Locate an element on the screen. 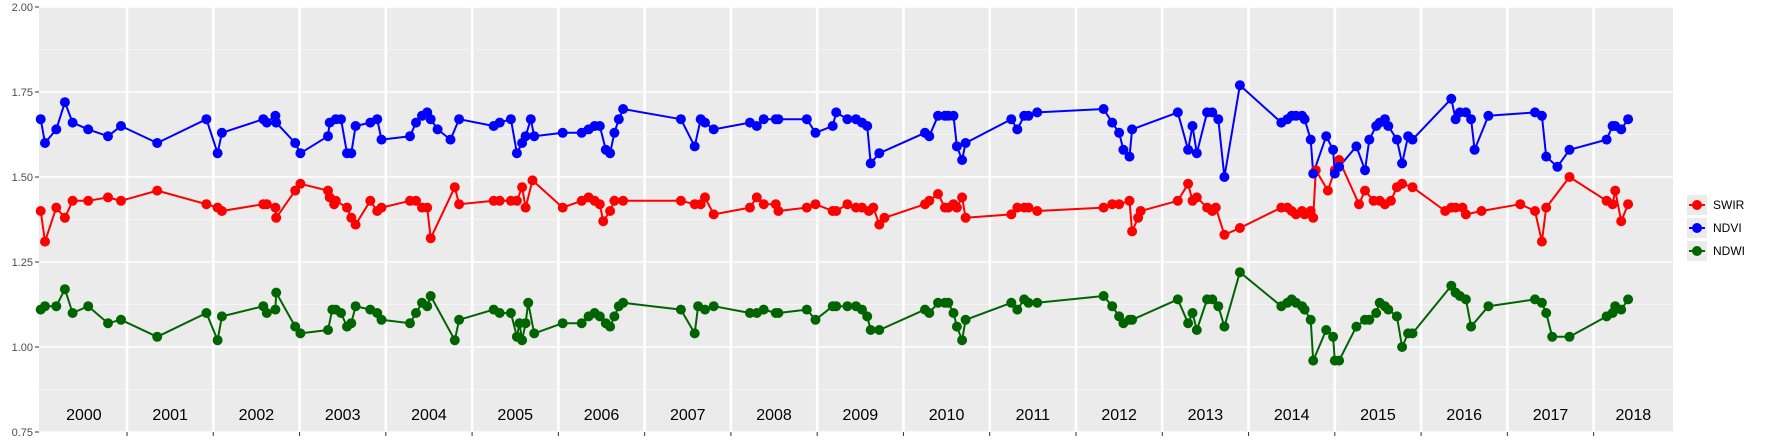 Image resolution: width=1773 pixels, height=442 pixels. year-label: 2005 is located at coordinates (515, 415).